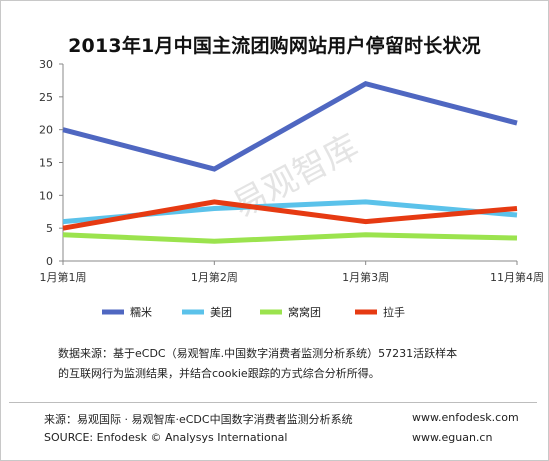 The image size is (549, 461). What do you see at coordinates (219, 373) in the screenshot?
I see `note-line-2: 的互联网行为监测结果，并结合cookie跟踪的方式综合分析所得。` at bounding box center [219, 373].